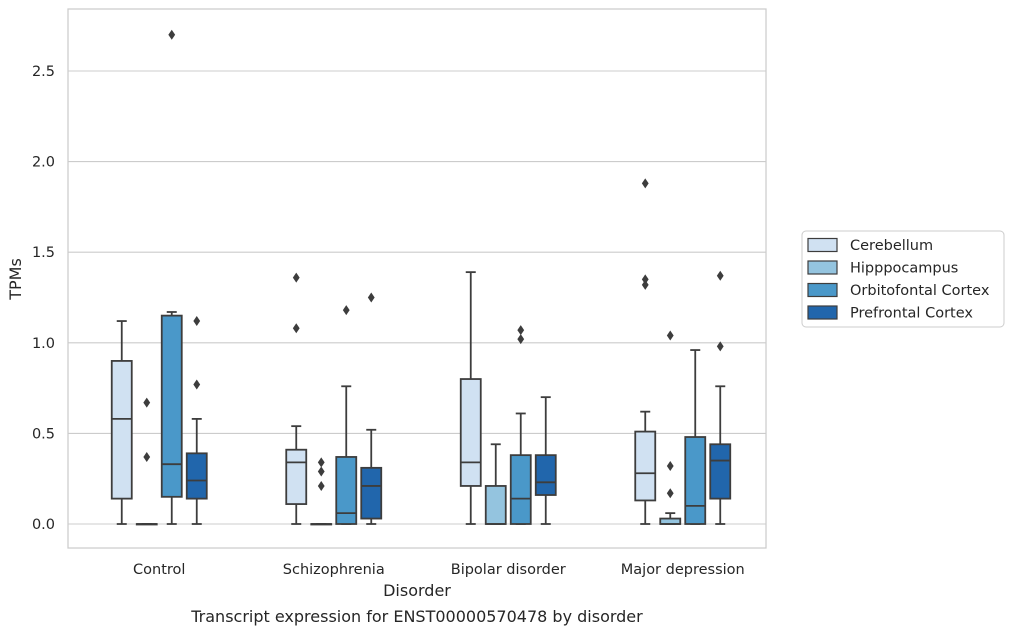  Describe the element at coordinates (911, 314) in the screenshot. I see `legend-label: Prefrontal Cortex` at that location.